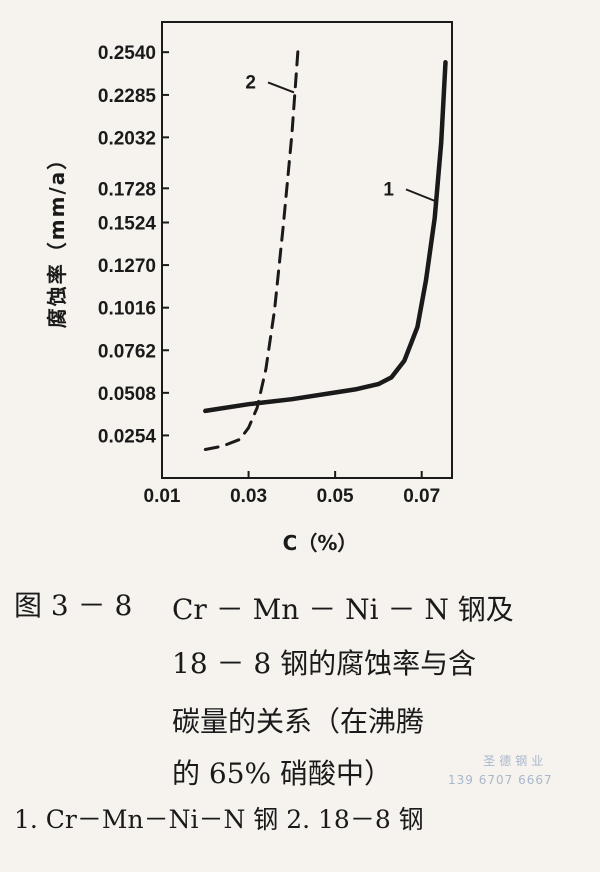  What do you see at coordinates (162, 496) in the screenshot?
I see `x-tick-label: 0.01` at bounding box center [162, 496].